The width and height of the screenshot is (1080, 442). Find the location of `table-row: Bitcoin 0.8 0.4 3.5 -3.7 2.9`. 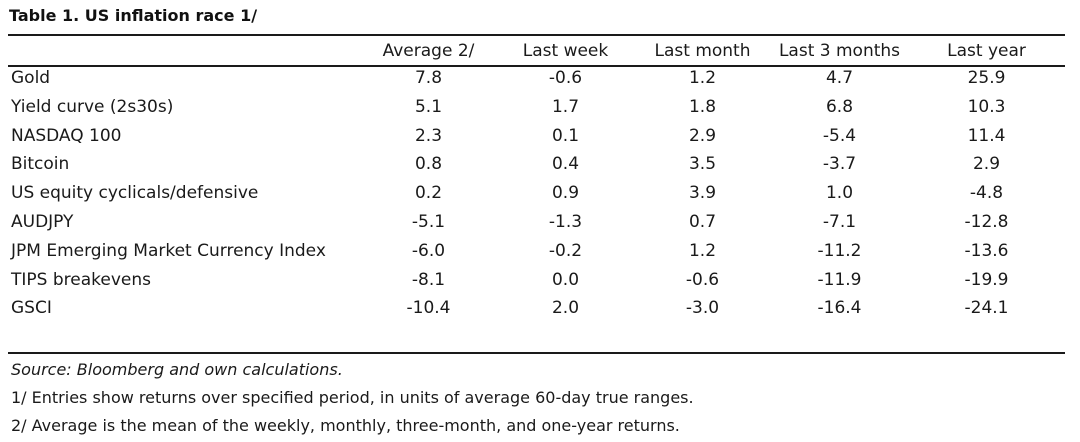

table-row: Bitcoin 0.8 0.4 3.5 -3.7 2.9 is located at coordinates (536, 164).